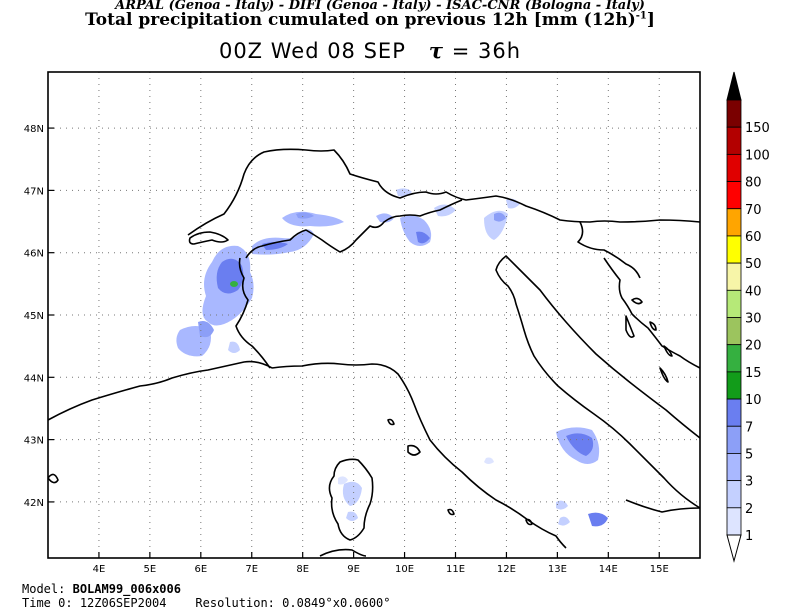  Describe the element at coordinates (444, 192) in the screenshot. I see `north-border` at that location.